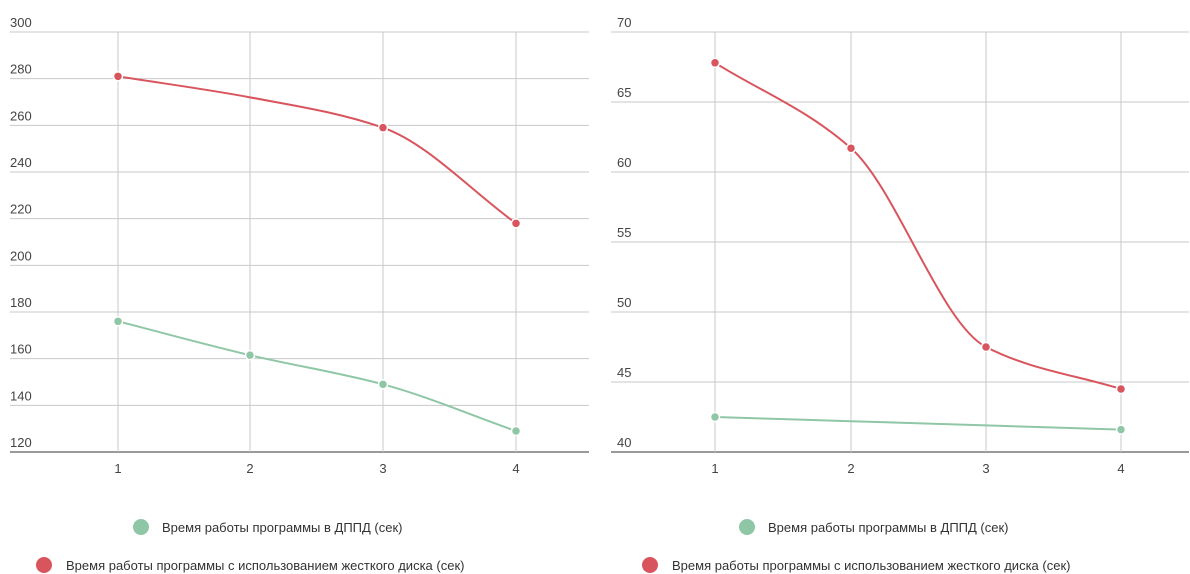 This screenshot has width=1190, height=574. Describe the element at coordinates (21, 69) in the screenshot. I see `y-tick-label: 280` at that location.